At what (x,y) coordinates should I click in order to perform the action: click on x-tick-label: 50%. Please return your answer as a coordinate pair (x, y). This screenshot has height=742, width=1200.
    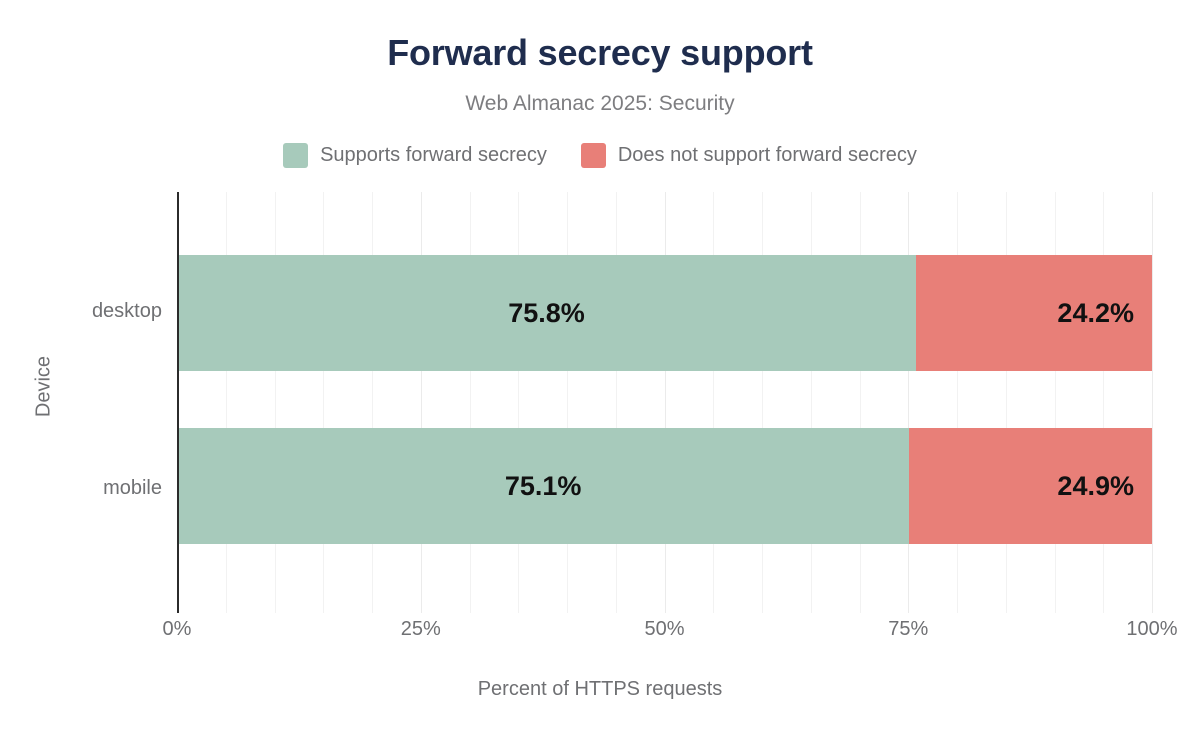
    Looking at the image, I should click on (664, 629).